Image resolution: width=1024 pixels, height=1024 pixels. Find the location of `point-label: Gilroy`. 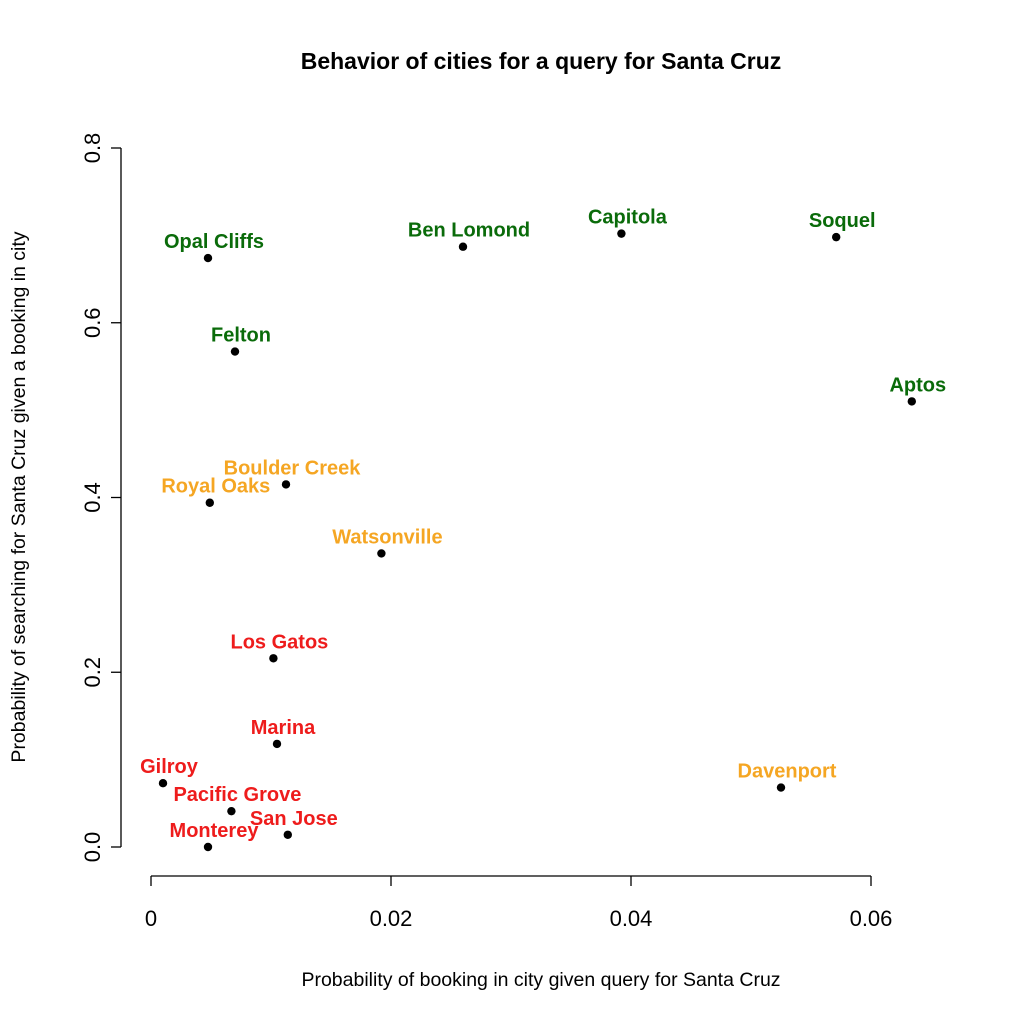

point-label: Gilroy is located at coordinates (169, 767).